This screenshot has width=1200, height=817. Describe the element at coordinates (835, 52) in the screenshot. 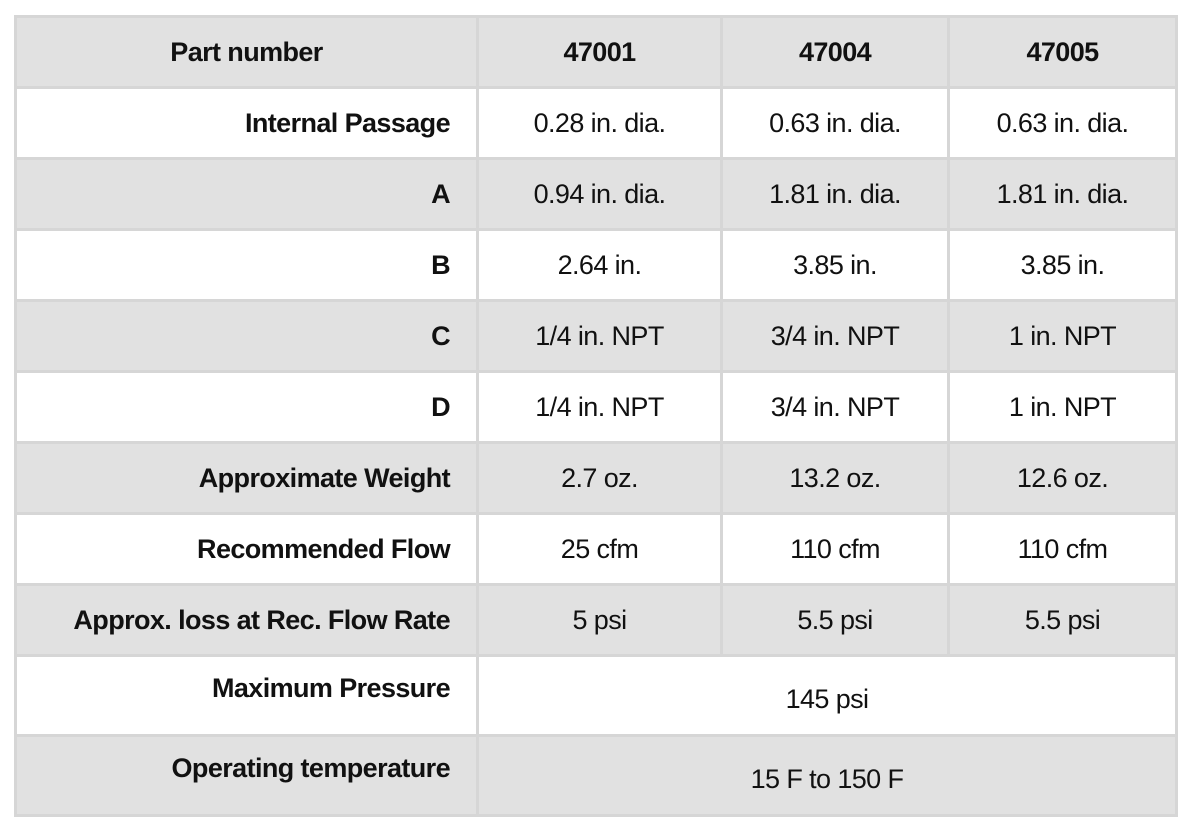

I see `column-header-47004: 47004` at that location.